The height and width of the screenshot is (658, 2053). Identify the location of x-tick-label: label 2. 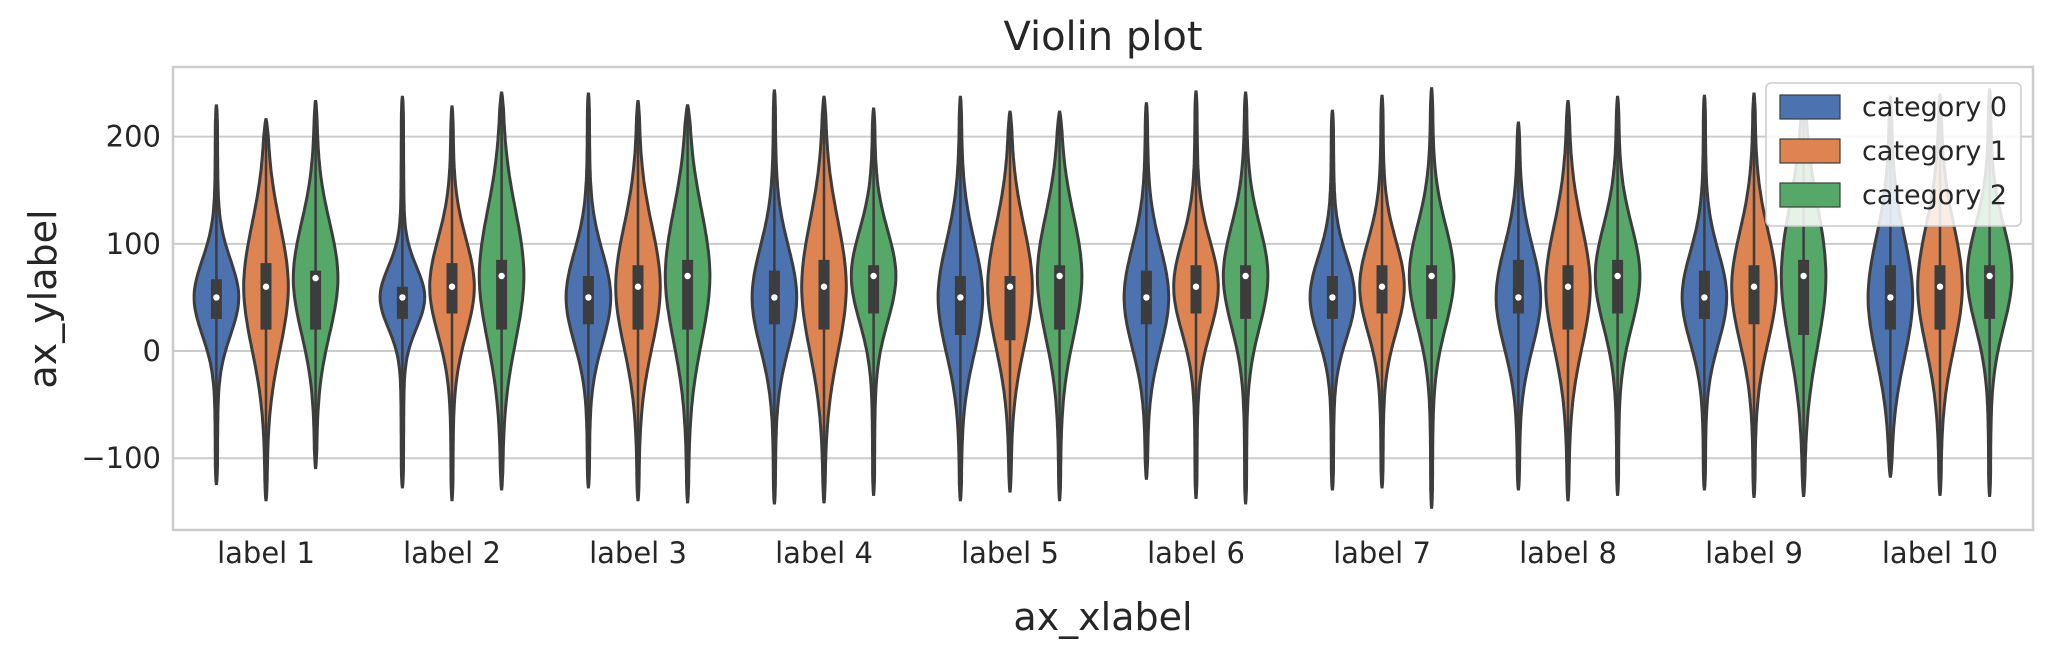
(452, 553).